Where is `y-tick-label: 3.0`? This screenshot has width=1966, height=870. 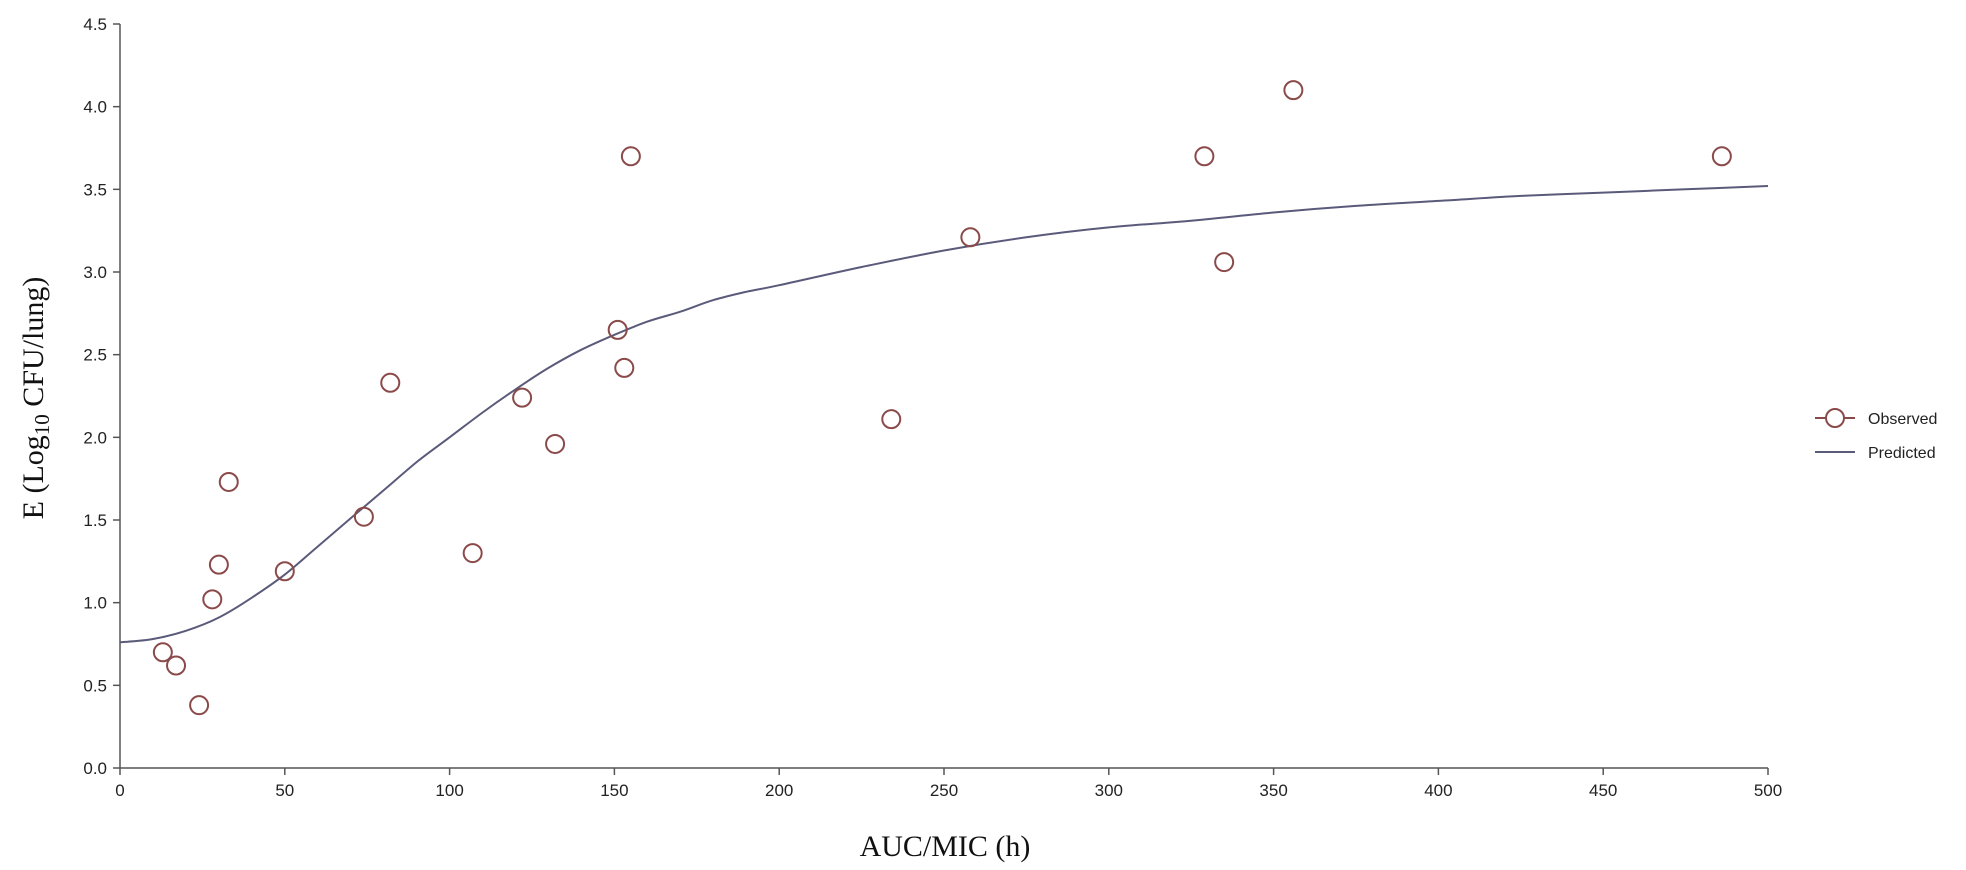 y-tick-label: 3.0 is located at coordinates (95, 272).